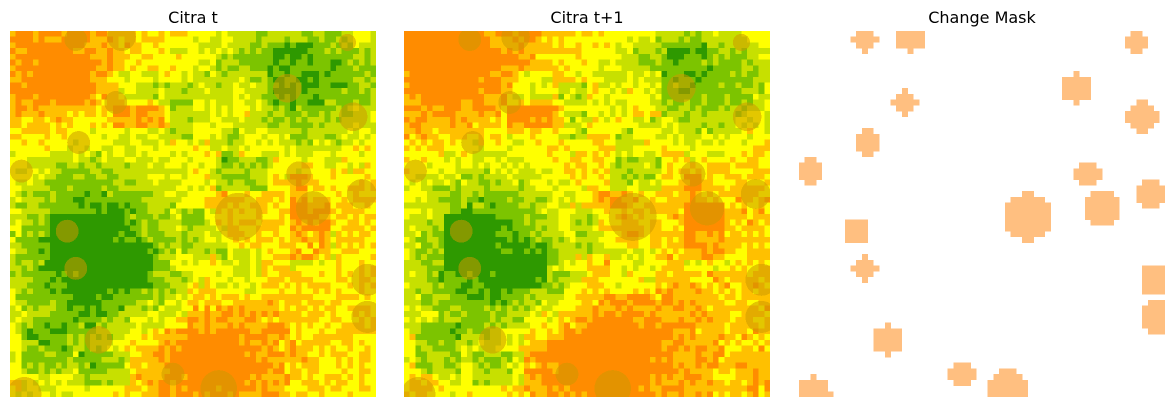  What do you see at coordinates (193, 17) in the screenshot?
I see `panel-title-citra-t: Citra t` at bounding box center [193, 17].